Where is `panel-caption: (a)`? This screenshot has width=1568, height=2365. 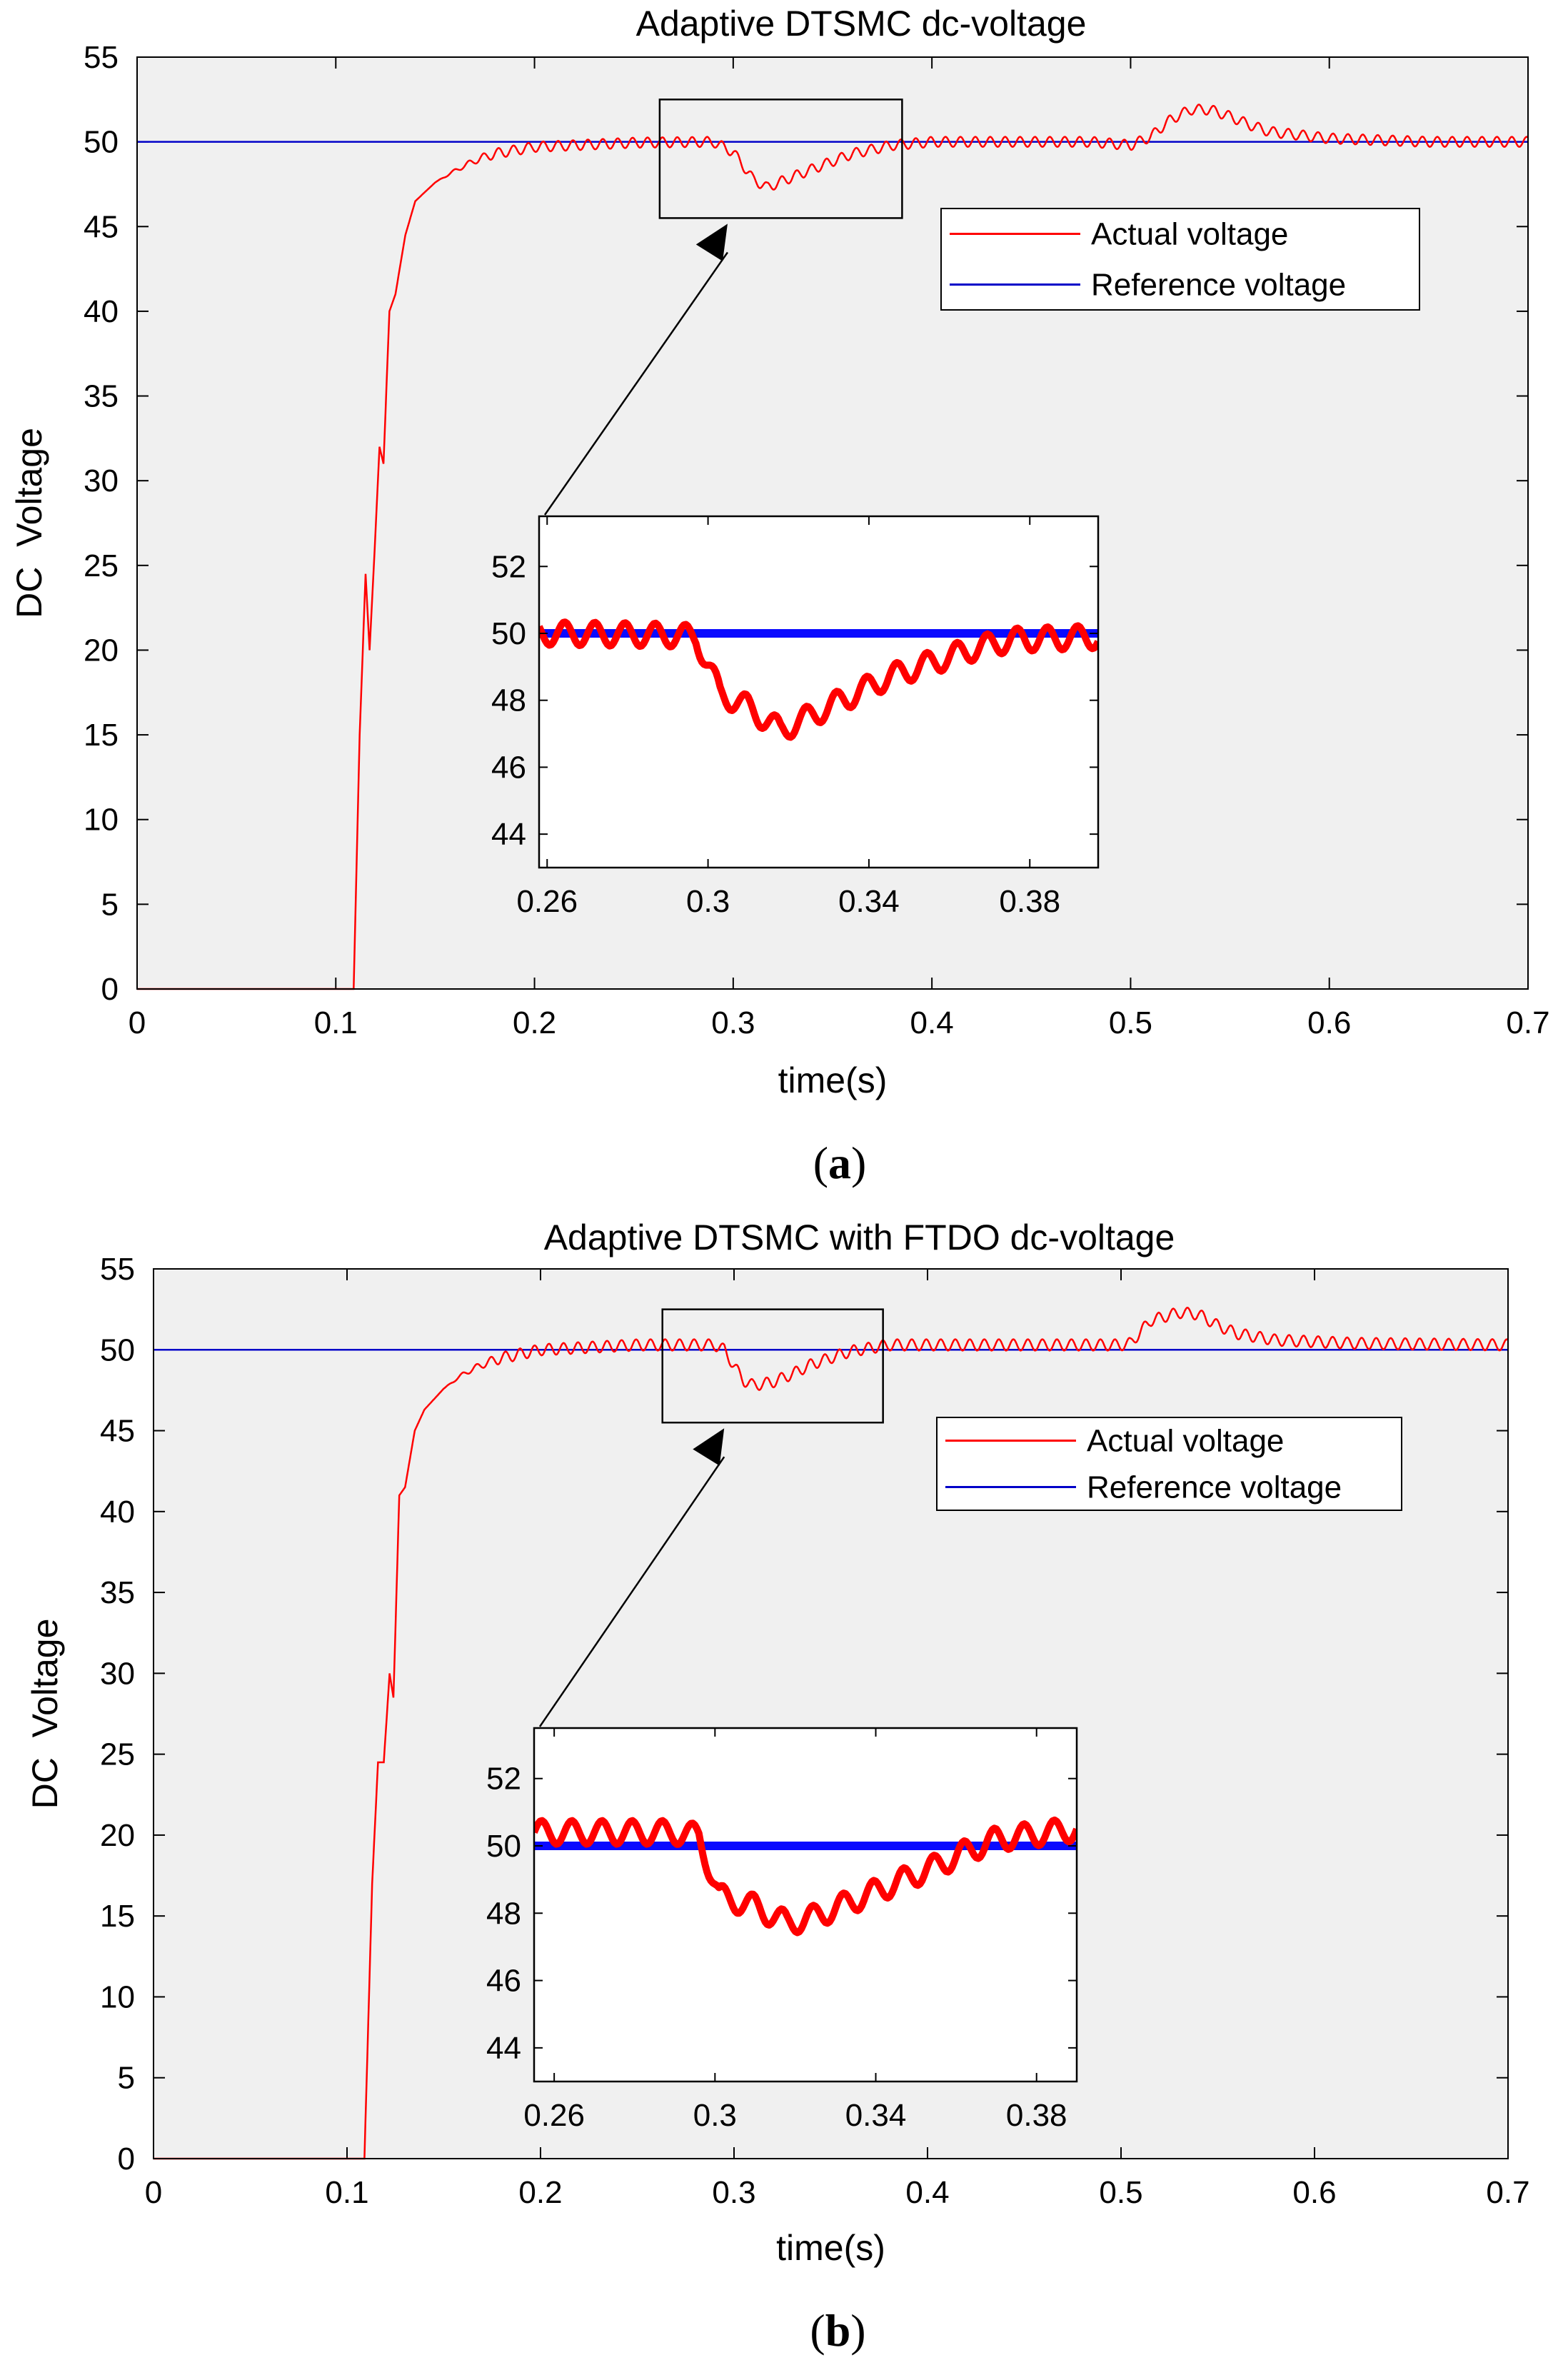
panel-caption: (a) is located at coordinates (840, 1163).